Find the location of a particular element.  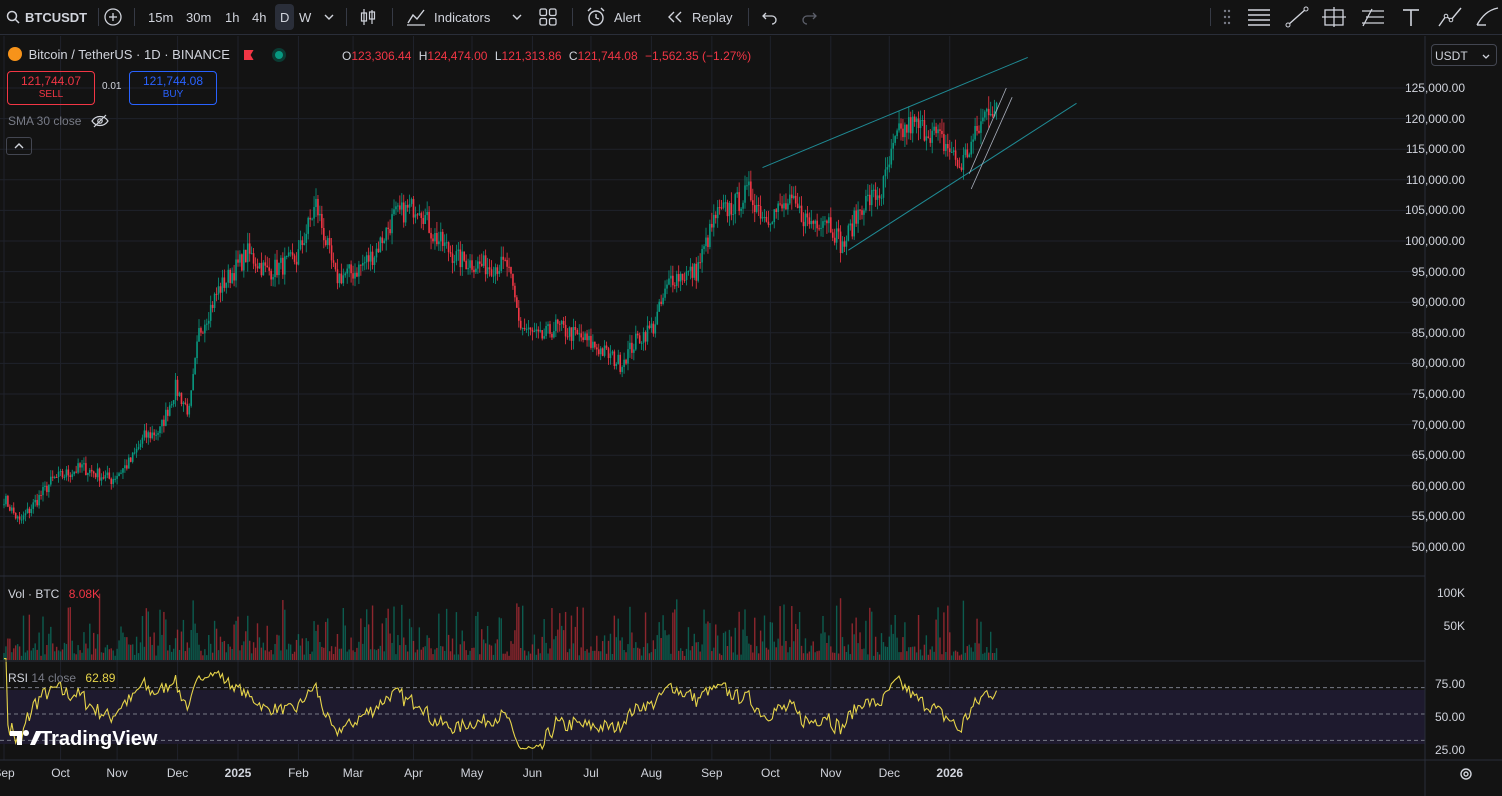

replay-button: Replay is located at coordinates (699, 17).